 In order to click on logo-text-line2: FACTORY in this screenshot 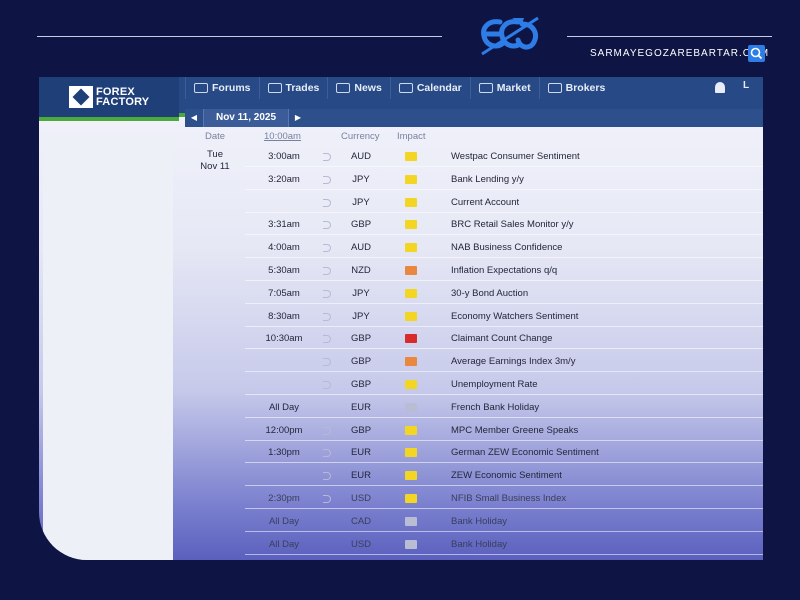, I will do `click(123, 102)`.